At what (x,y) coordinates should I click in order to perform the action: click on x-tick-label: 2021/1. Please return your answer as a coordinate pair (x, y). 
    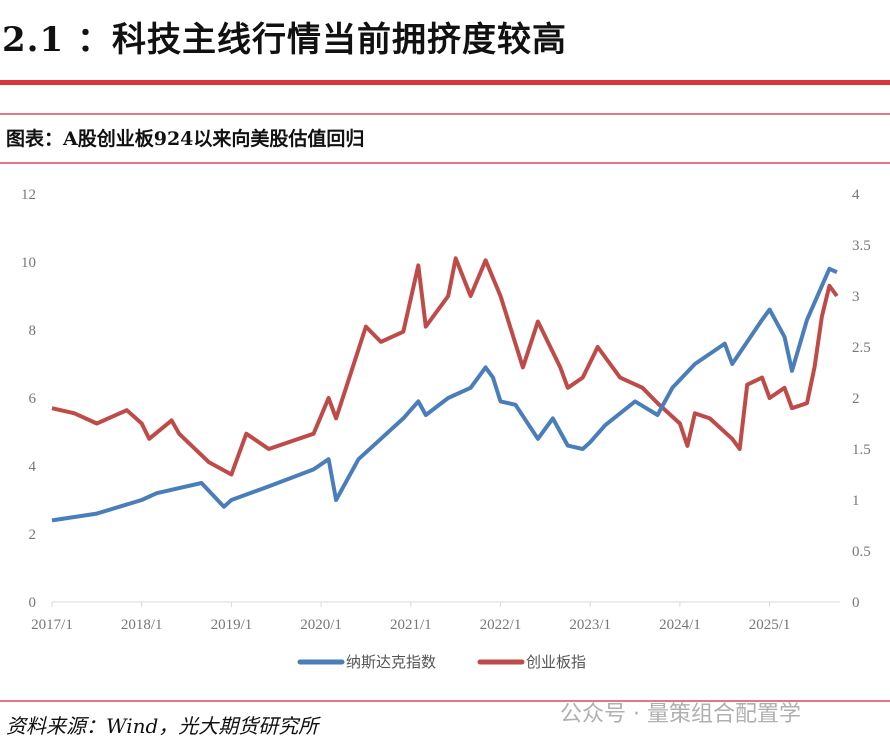
    Looking at the image, I should click on (411, 625).